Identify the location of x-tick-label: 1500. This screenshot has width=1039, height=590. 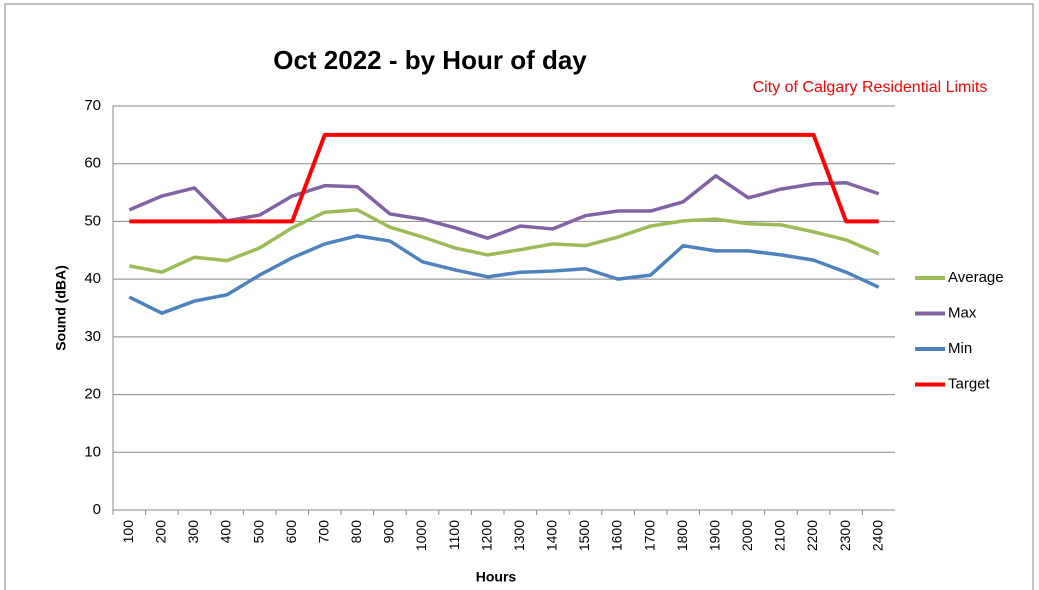
(584, 535).